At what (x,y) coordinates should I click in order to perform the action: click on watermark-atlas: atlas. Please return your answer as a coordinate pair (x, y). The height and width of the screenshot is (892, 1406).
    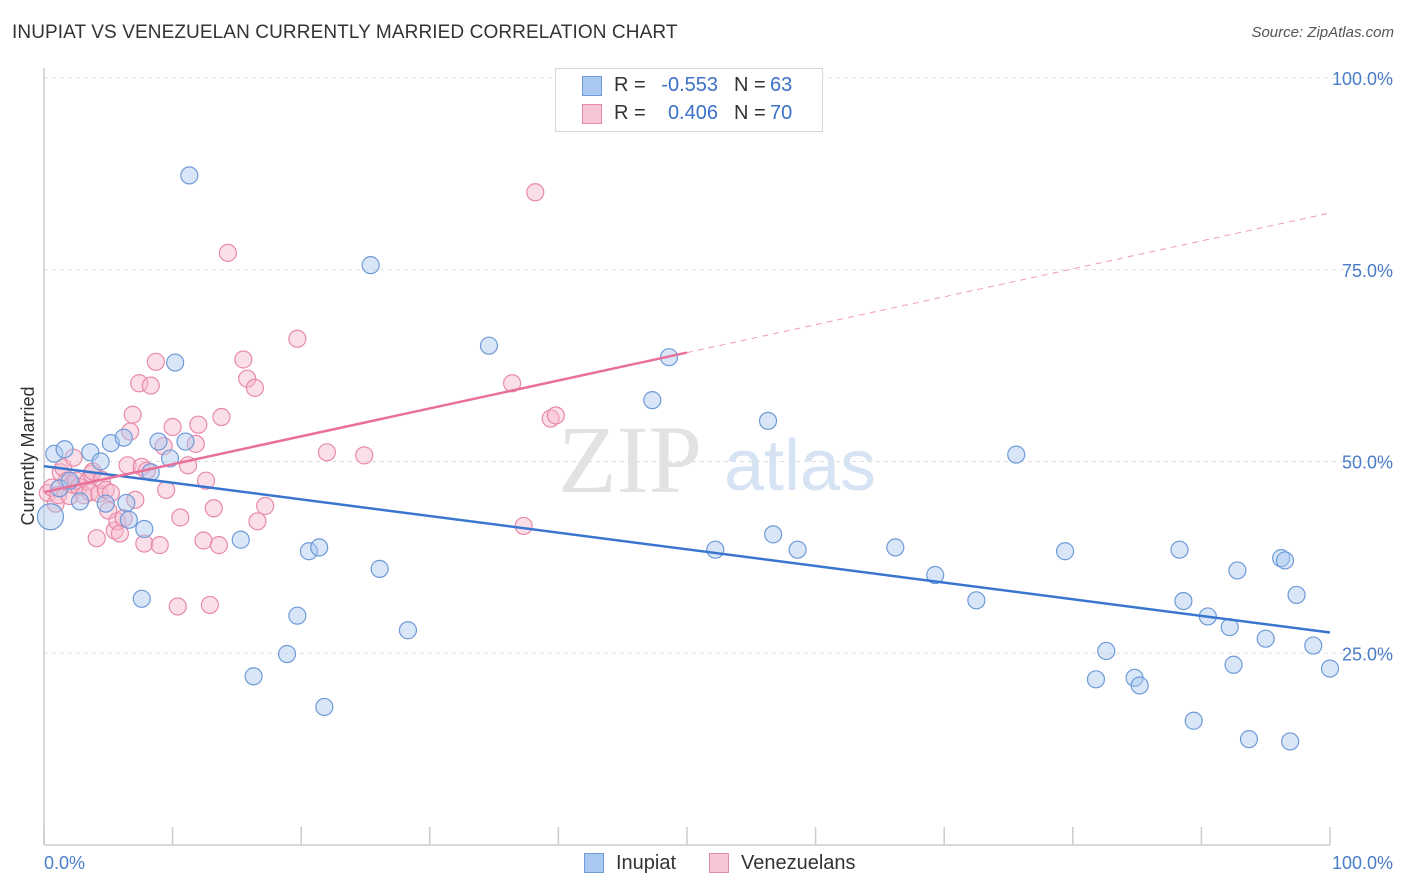
    Looking at the image, I should click on (800, 466).